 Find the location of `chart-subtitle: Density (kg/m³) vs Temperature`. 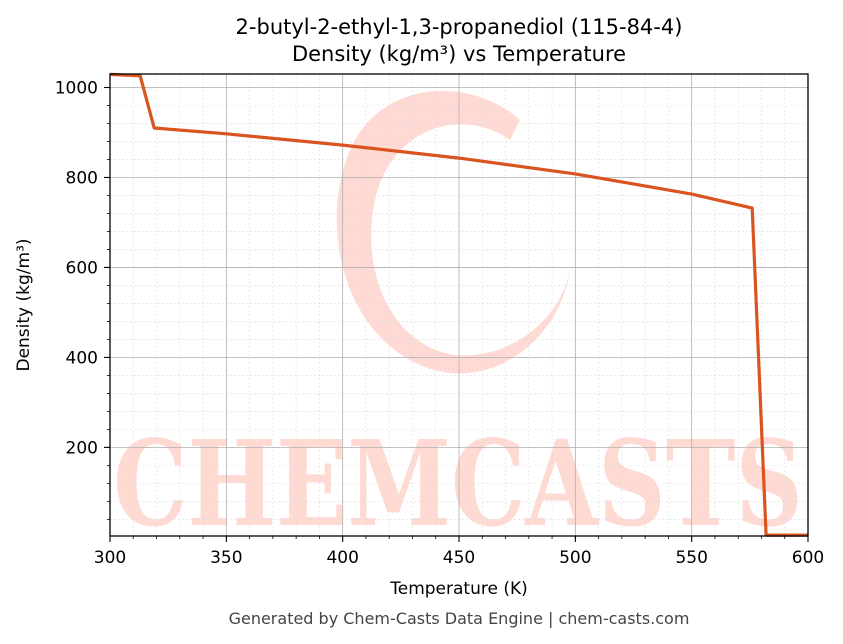

chart-subtitle: Density (kg/m³) vs Temperature is located at coordinates (459, 54).